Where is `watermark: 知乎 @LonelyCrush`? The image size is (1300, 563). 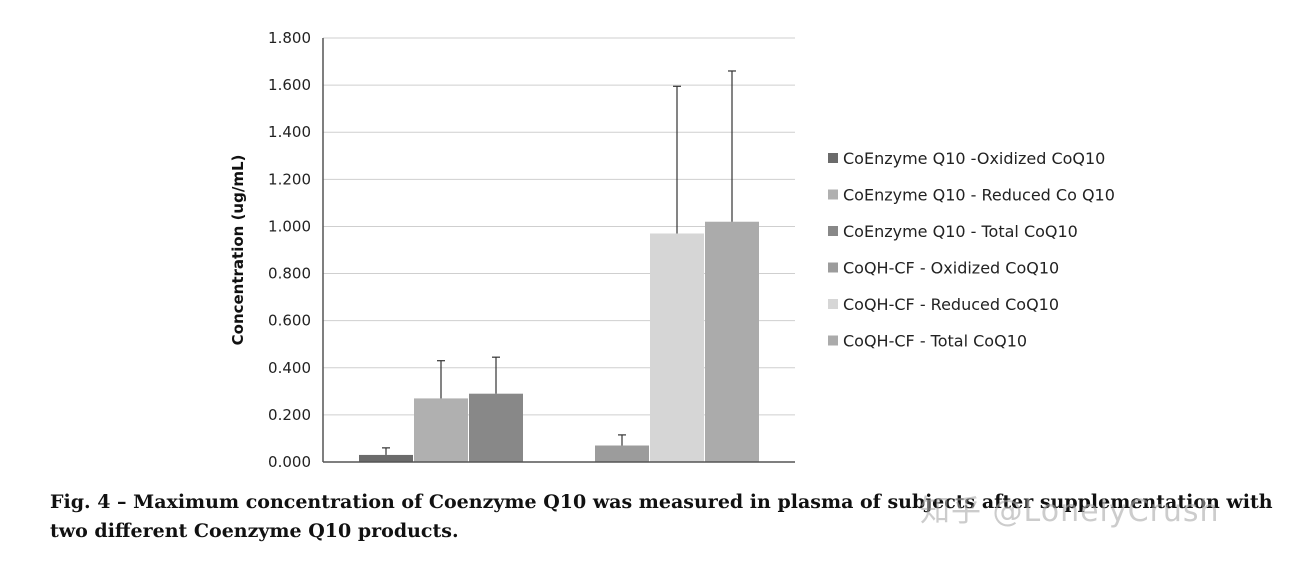 watermark: 知乎 @LonelyCrush is located at coordinates (1070, 511).